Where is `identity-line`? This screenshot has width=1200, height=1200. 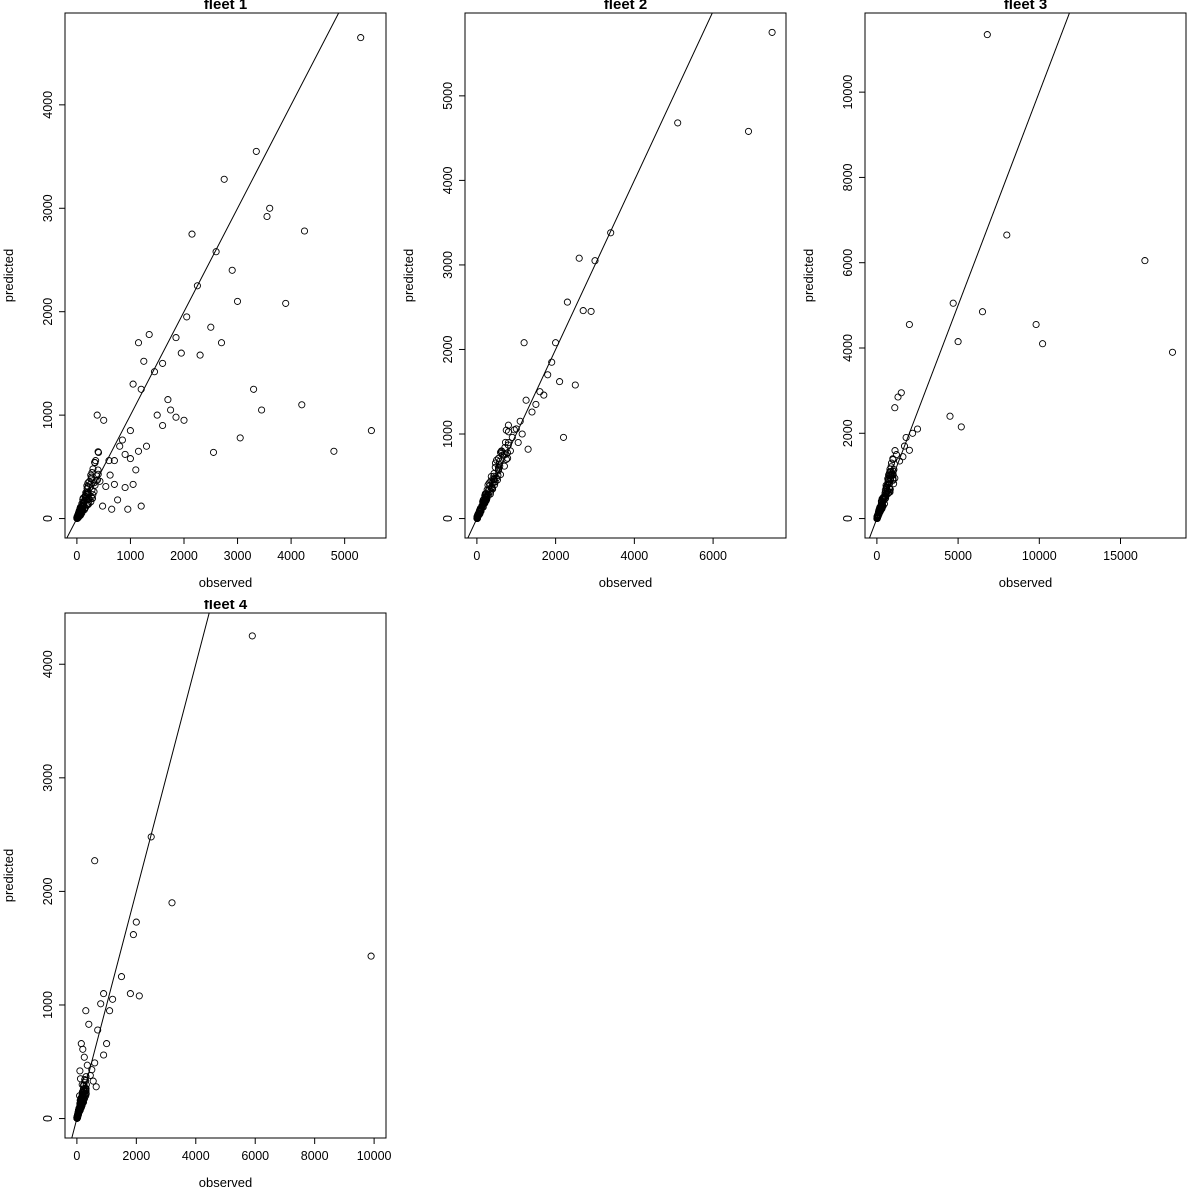
identity-line is located at coordinates (140, 875).